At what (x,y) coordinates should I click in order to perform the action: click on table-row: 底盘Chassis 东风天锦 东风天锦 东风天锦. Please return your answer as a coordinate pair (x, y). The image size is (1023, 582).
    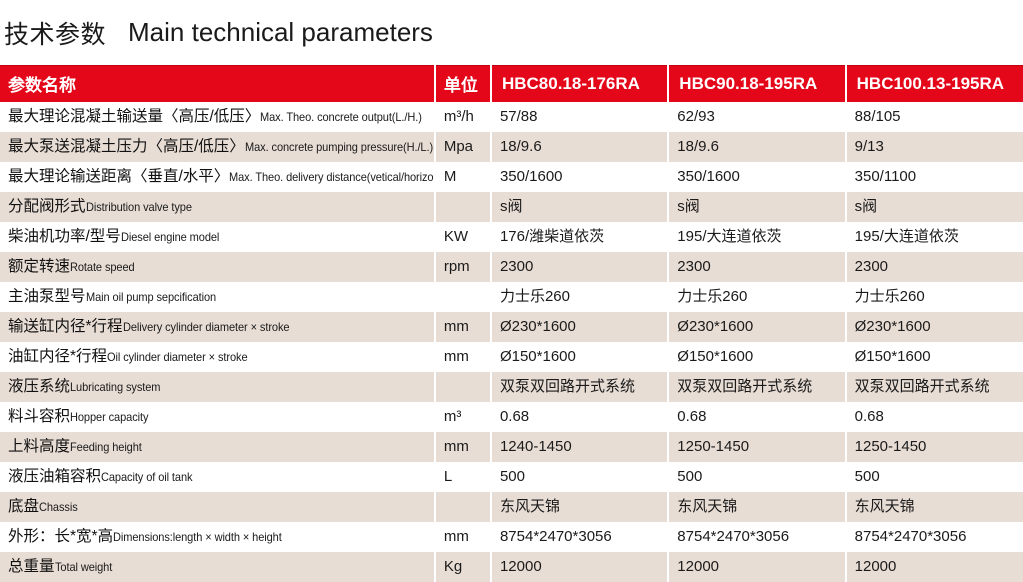
    Looking at the image, I should click on (511, 506).